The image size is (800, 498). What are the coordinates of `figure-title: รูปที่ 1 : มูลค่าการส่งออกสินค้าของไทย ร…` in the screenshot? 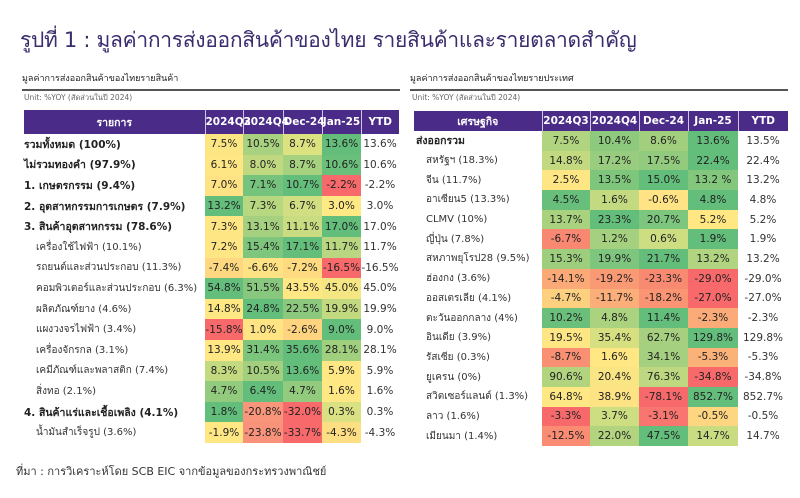 It's located at (328, 40).